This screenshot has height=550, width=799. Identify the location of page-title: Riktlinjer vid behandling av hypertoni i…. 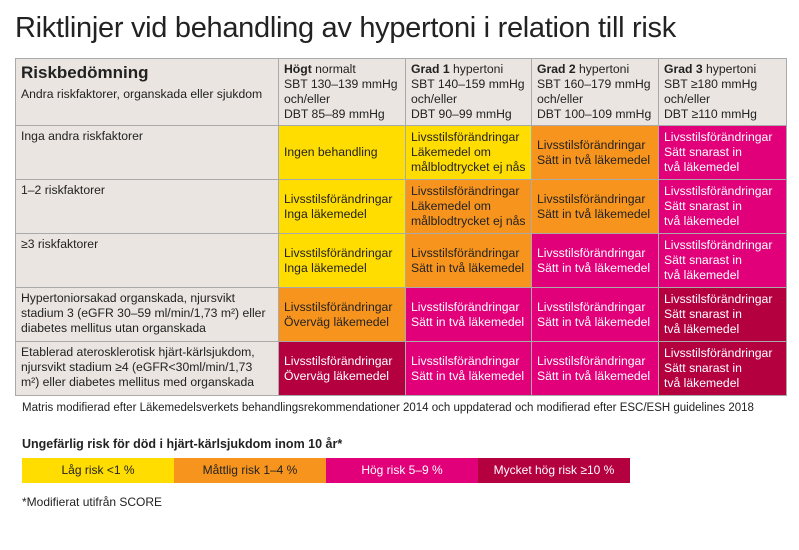
(345, 28).